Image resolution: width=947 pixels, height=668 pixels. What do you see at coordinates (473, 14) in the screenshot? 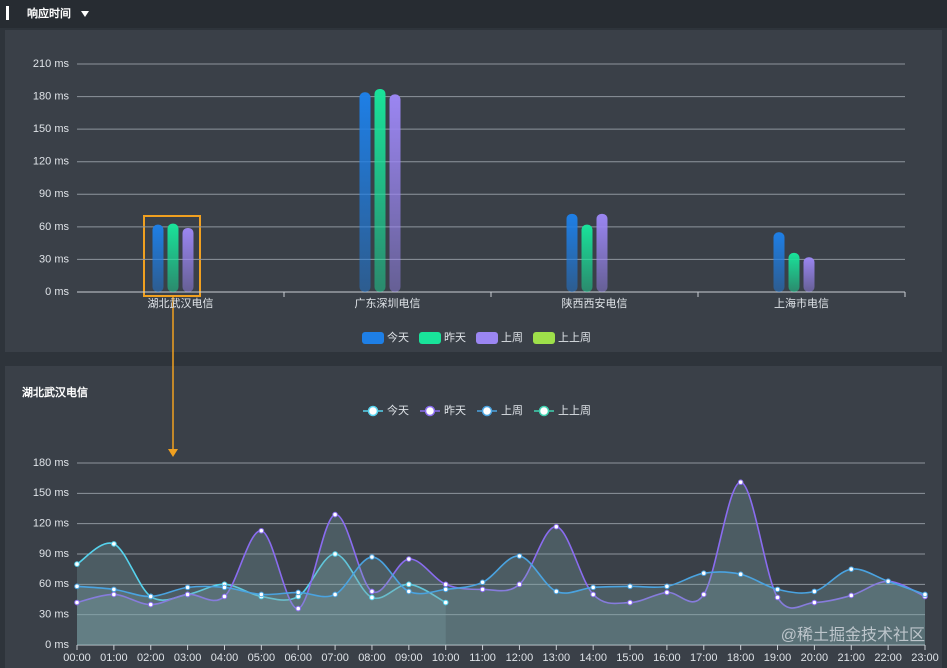
I see `header-bar` at bounding box center [473, 14].